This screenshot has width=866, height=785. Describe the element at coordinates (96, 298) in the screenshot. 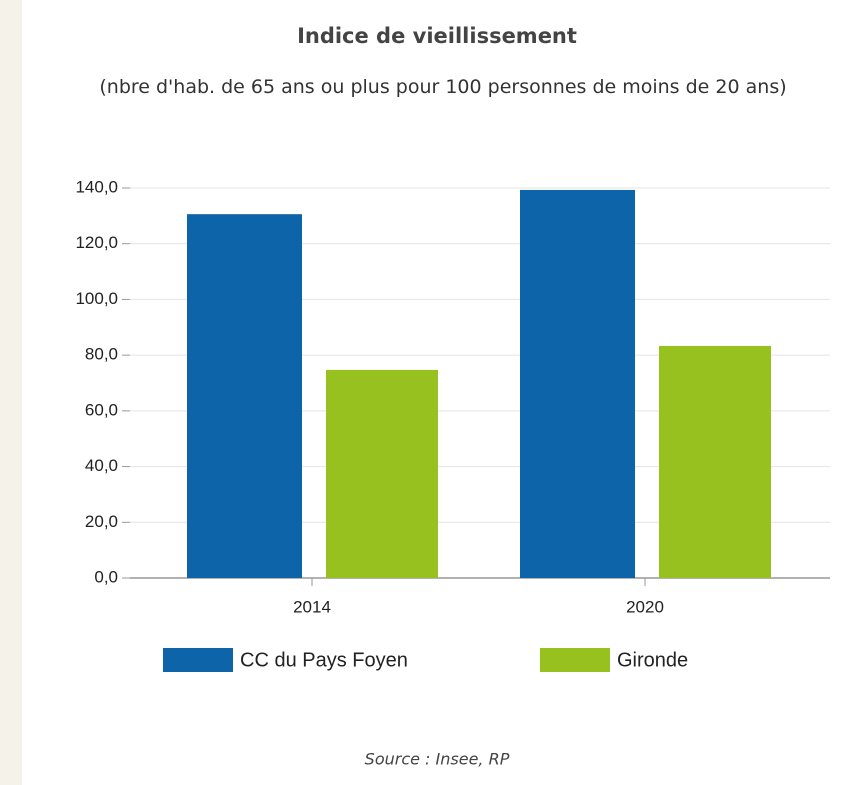

I see `y-tick-label: 100,0` at that location.